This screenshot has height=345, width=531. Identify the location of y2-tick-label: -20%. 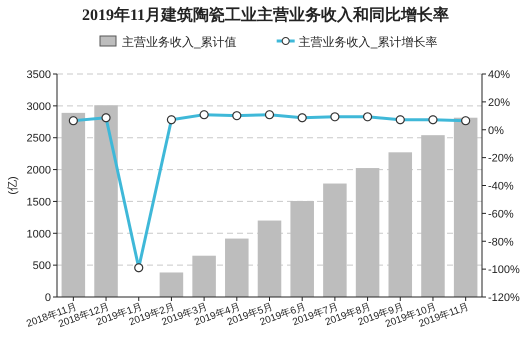
(501, 158).